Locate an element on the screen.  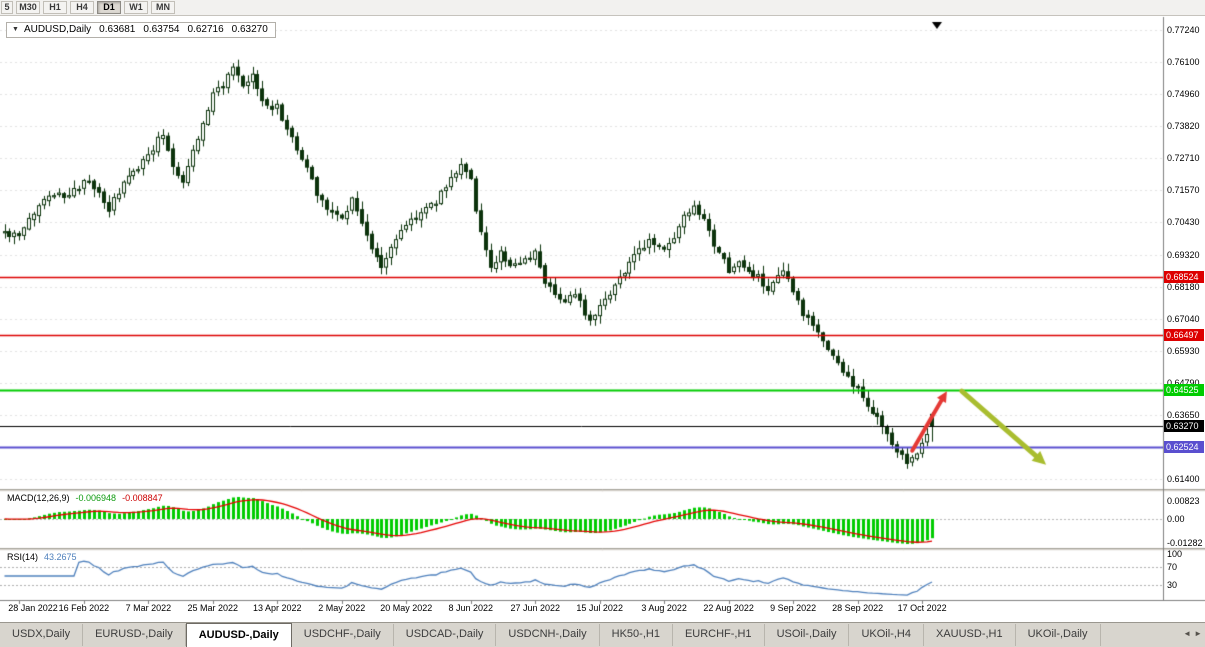
chart-tab-hk50-h1: HK50-,H1 is located at coordinates (636, 635).